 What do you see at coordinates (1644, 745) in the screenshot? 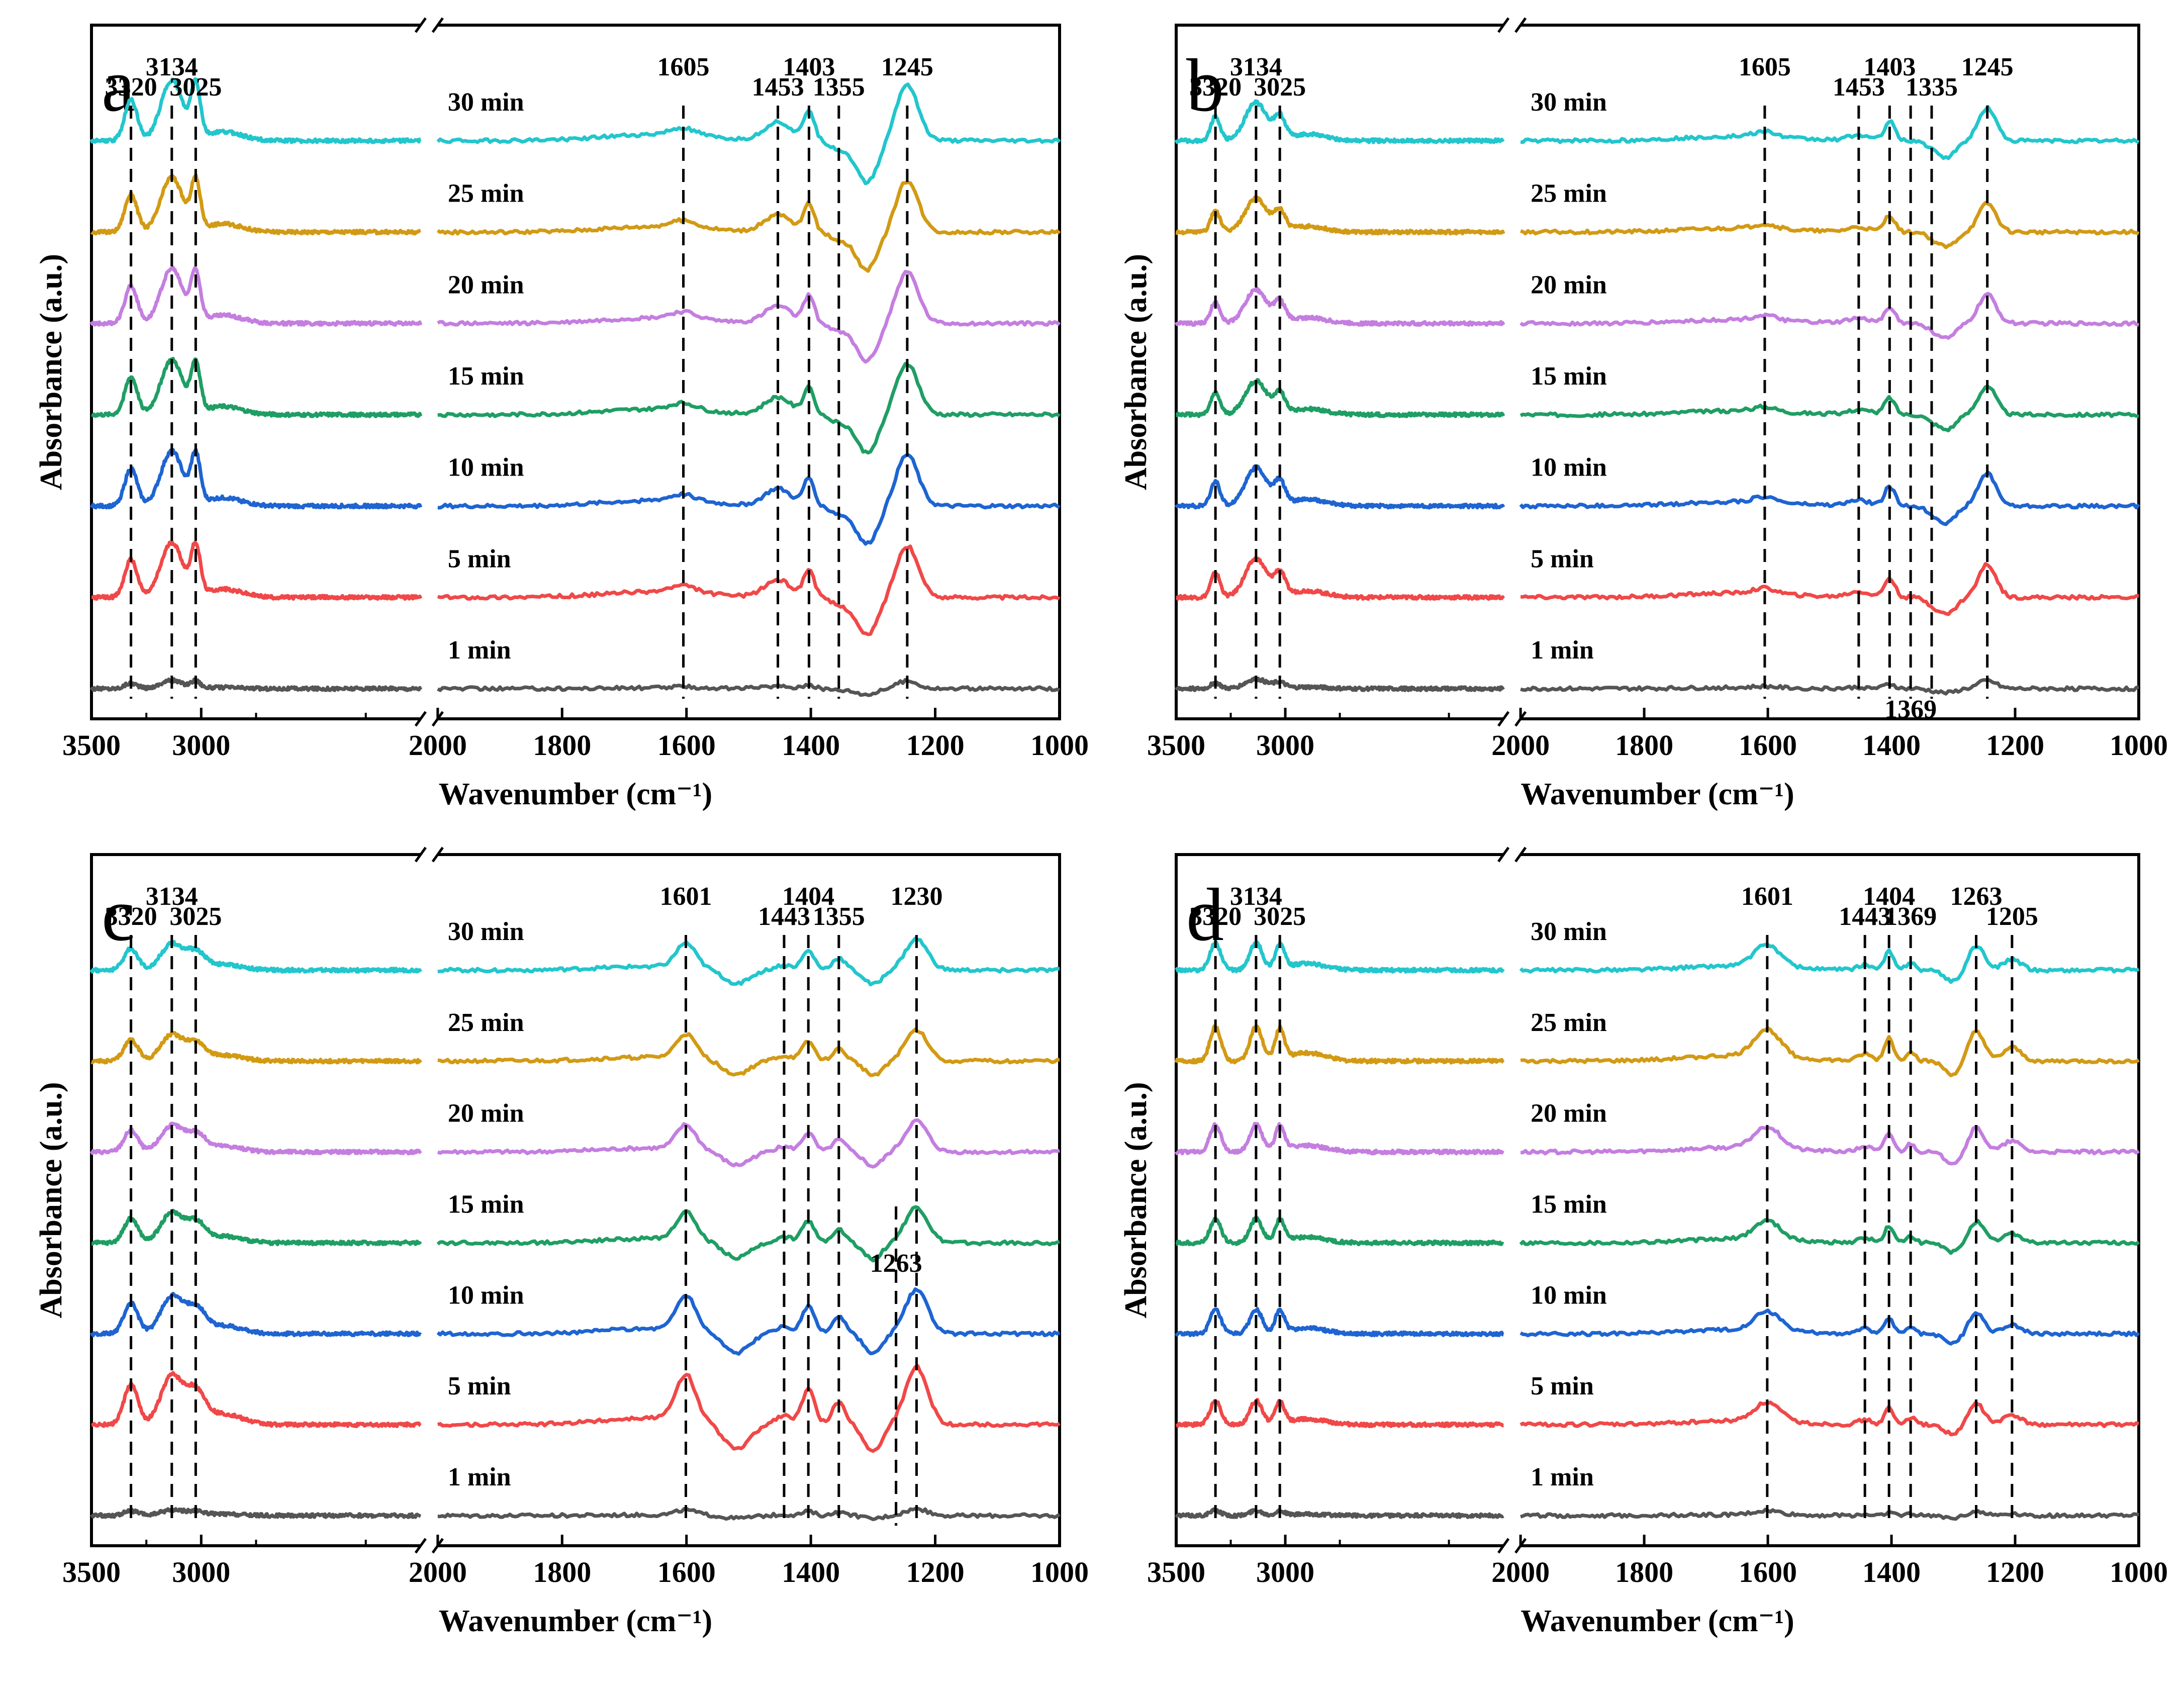
I see `x-tick-label-b-1800: 1800` at bounding box center [1644, 745].